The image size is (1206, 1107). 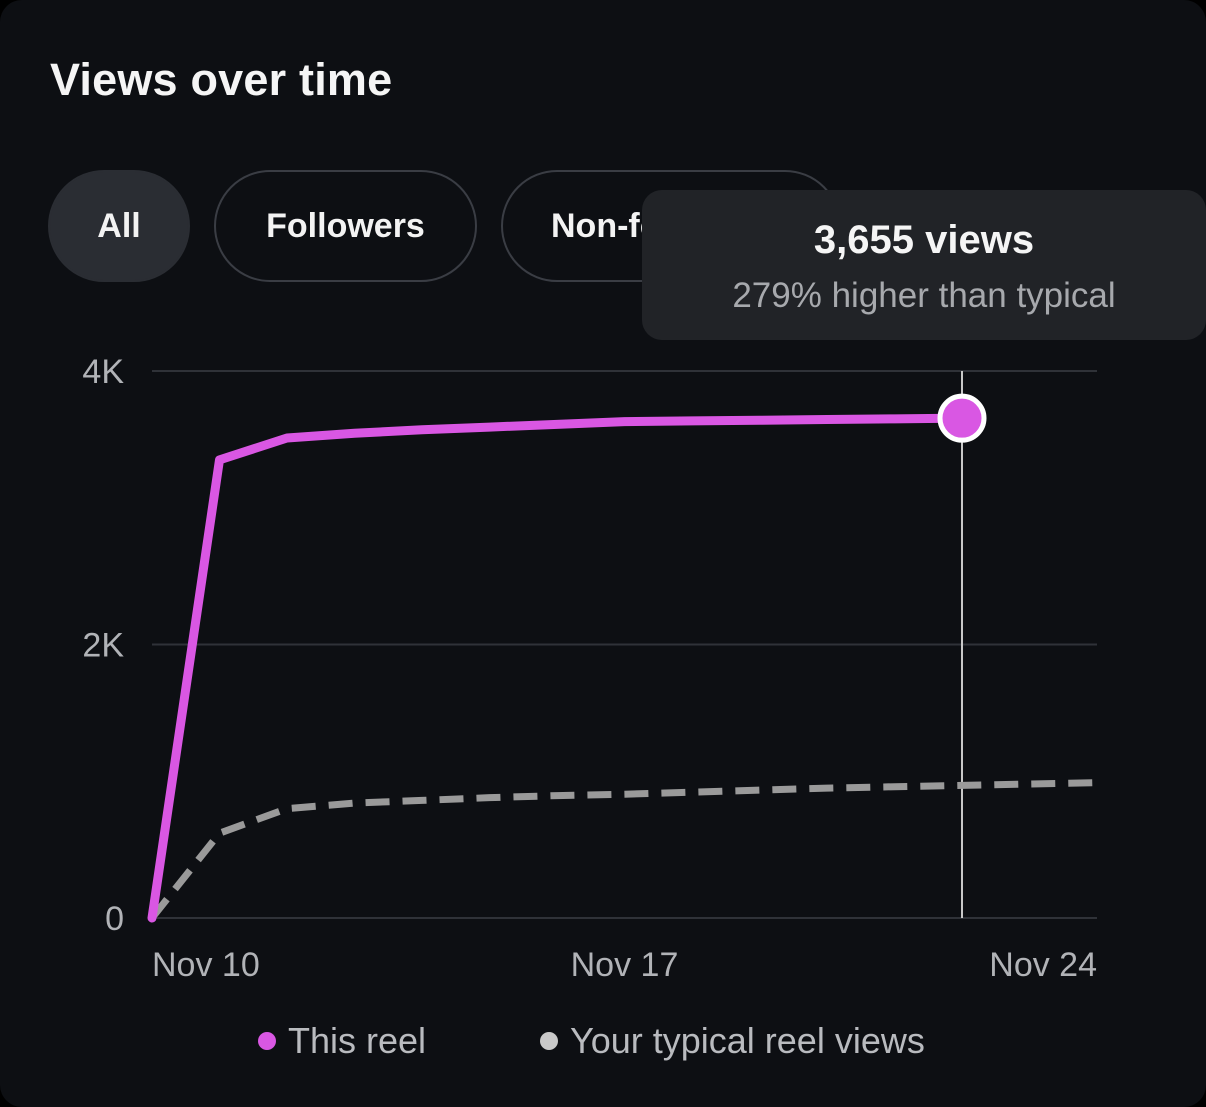 What do you see at coordinates (623, 850) in the screenshot?
I see `series-line-typical-reel-views` at bounding box center [623, 850].